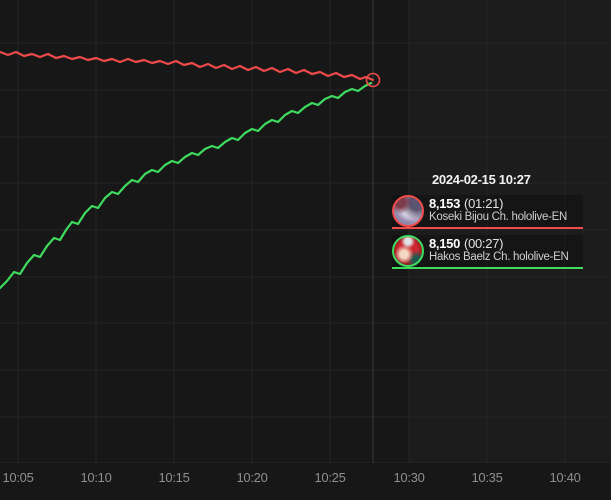 This screenshot has width=611, height=500. I want to click on x-axis-label: 10:35, so click(487, 477).